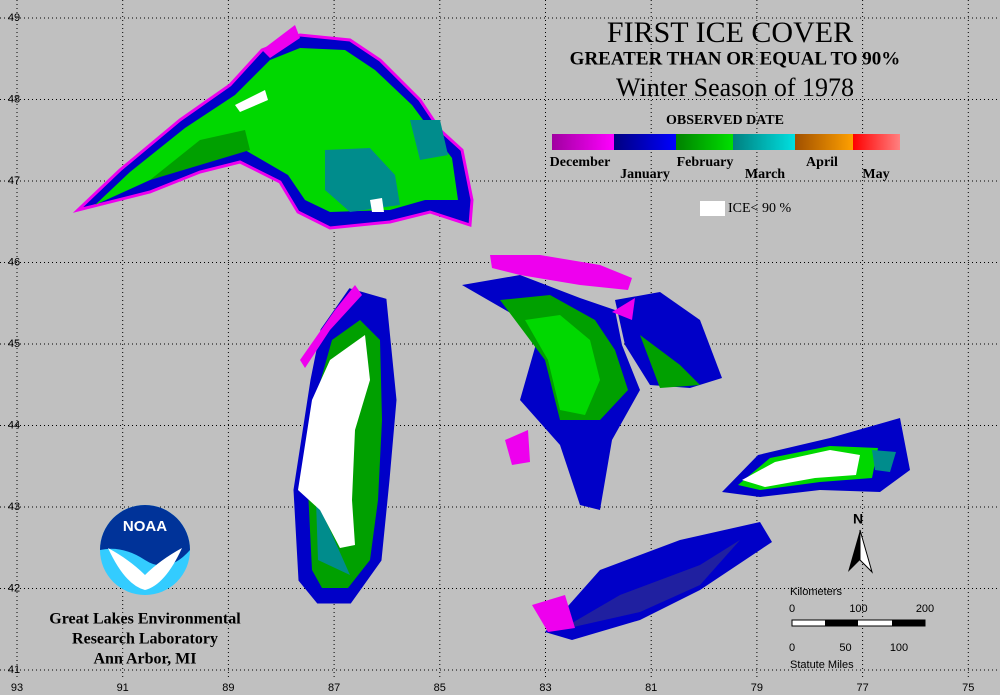  What do you see at coordinates (145, 569) in the screenshot?
I see `logo-gull` at bounding box center [145, 569].